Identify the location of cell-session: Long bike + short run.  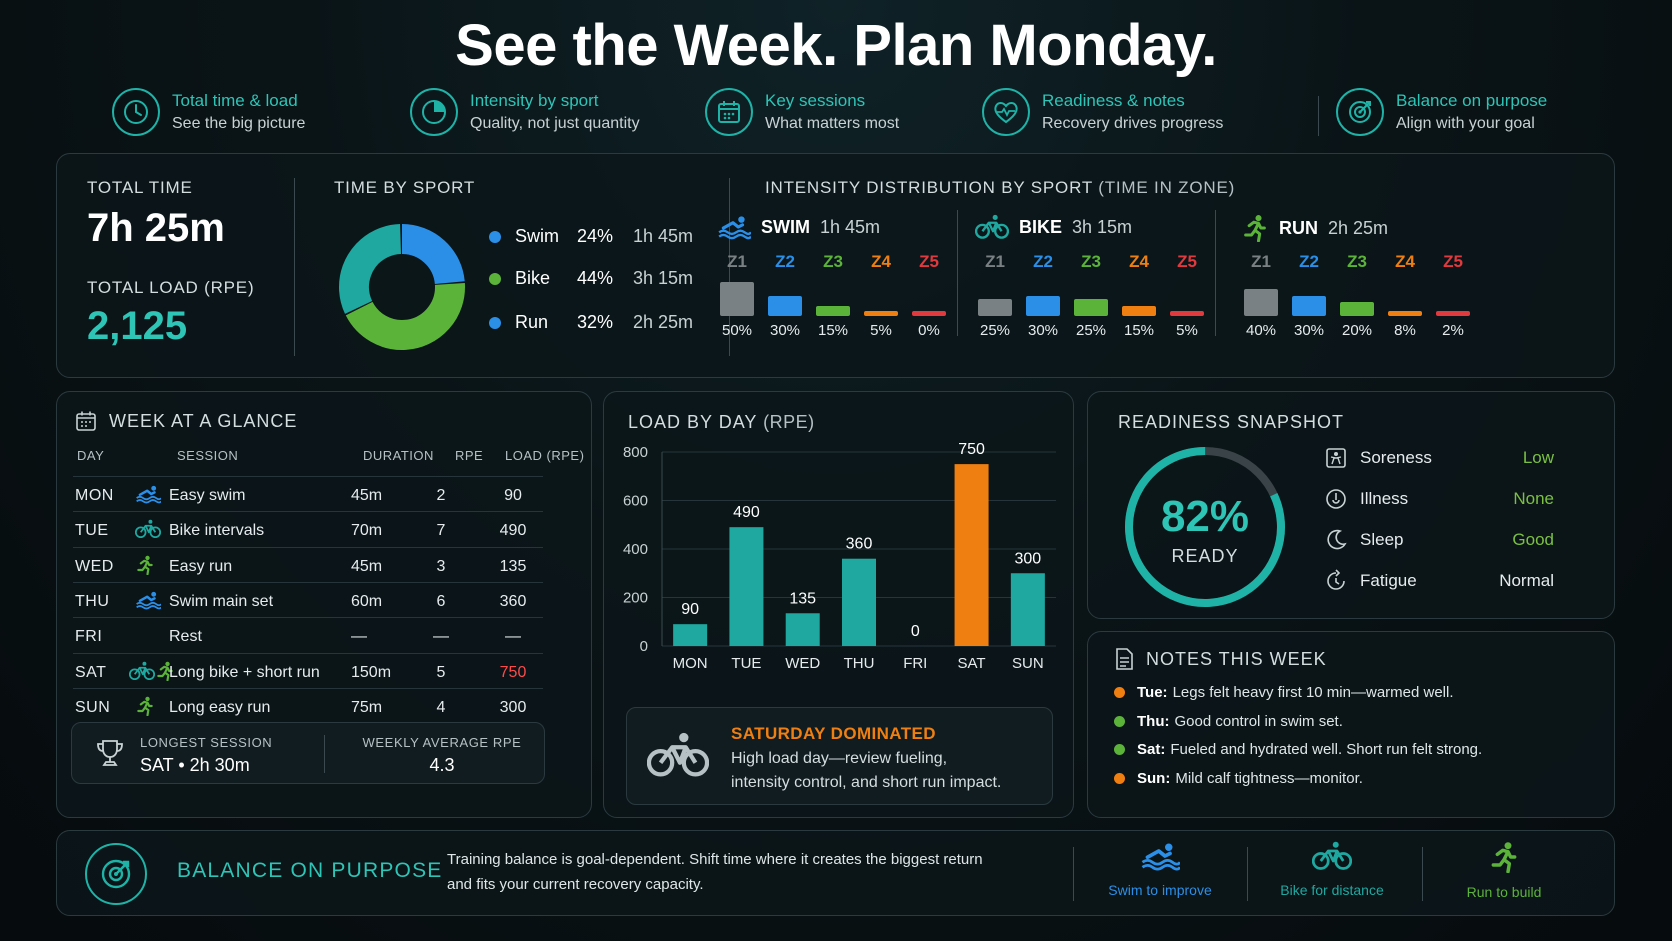
(244, 672).